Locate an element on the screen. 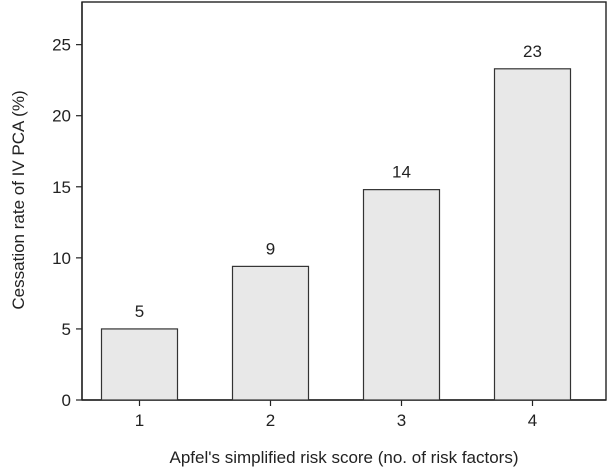  y-tick-label: 10 is located at coordinates (61, 258).